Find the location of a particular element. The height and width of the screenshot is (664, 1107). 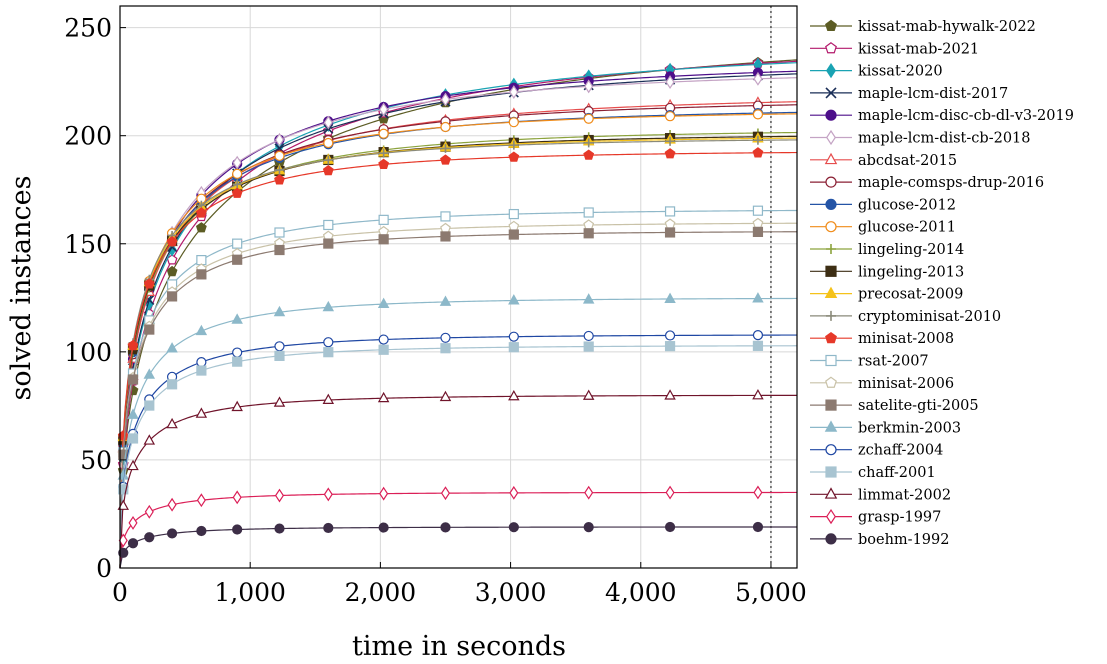

x-tick-label: 2,000 is located at coordinates (381, 592).